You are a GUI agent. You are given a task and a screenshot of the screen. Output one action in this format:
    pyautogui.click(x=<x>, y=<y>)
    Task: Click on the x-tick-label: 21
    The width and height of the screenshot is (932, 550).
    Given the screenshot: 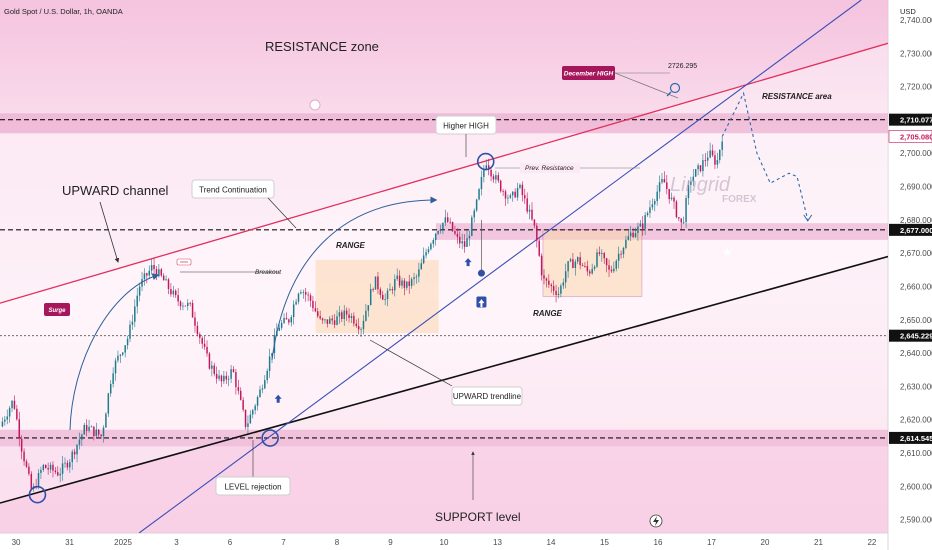 What is the action you would take?
    pyautogui.click(x=818, y=542)
    